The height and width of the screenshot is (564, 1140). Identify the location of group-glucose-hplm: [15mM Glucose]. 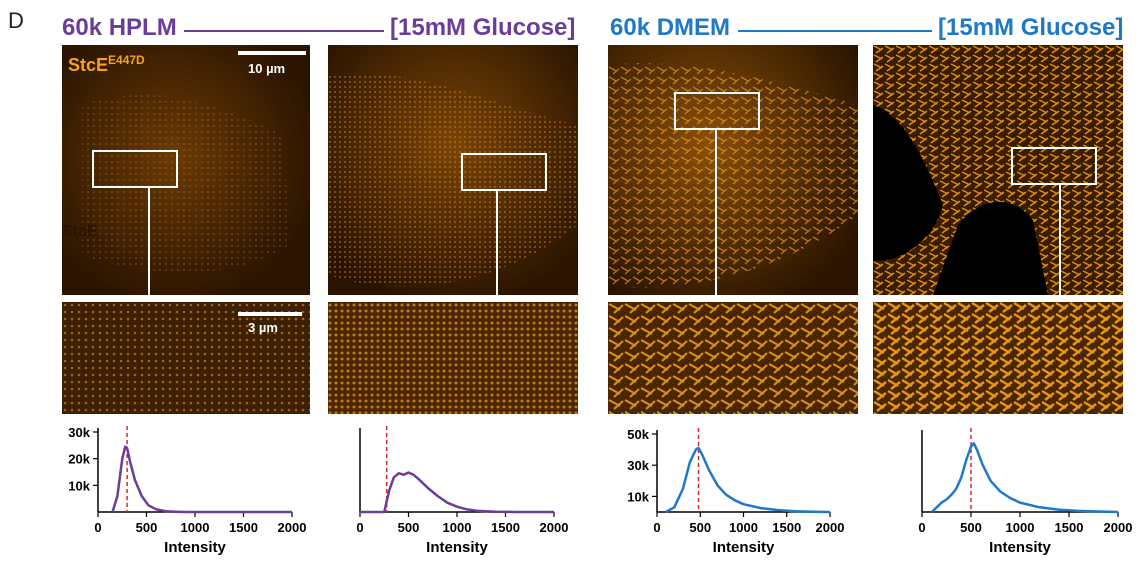
(483, 27).